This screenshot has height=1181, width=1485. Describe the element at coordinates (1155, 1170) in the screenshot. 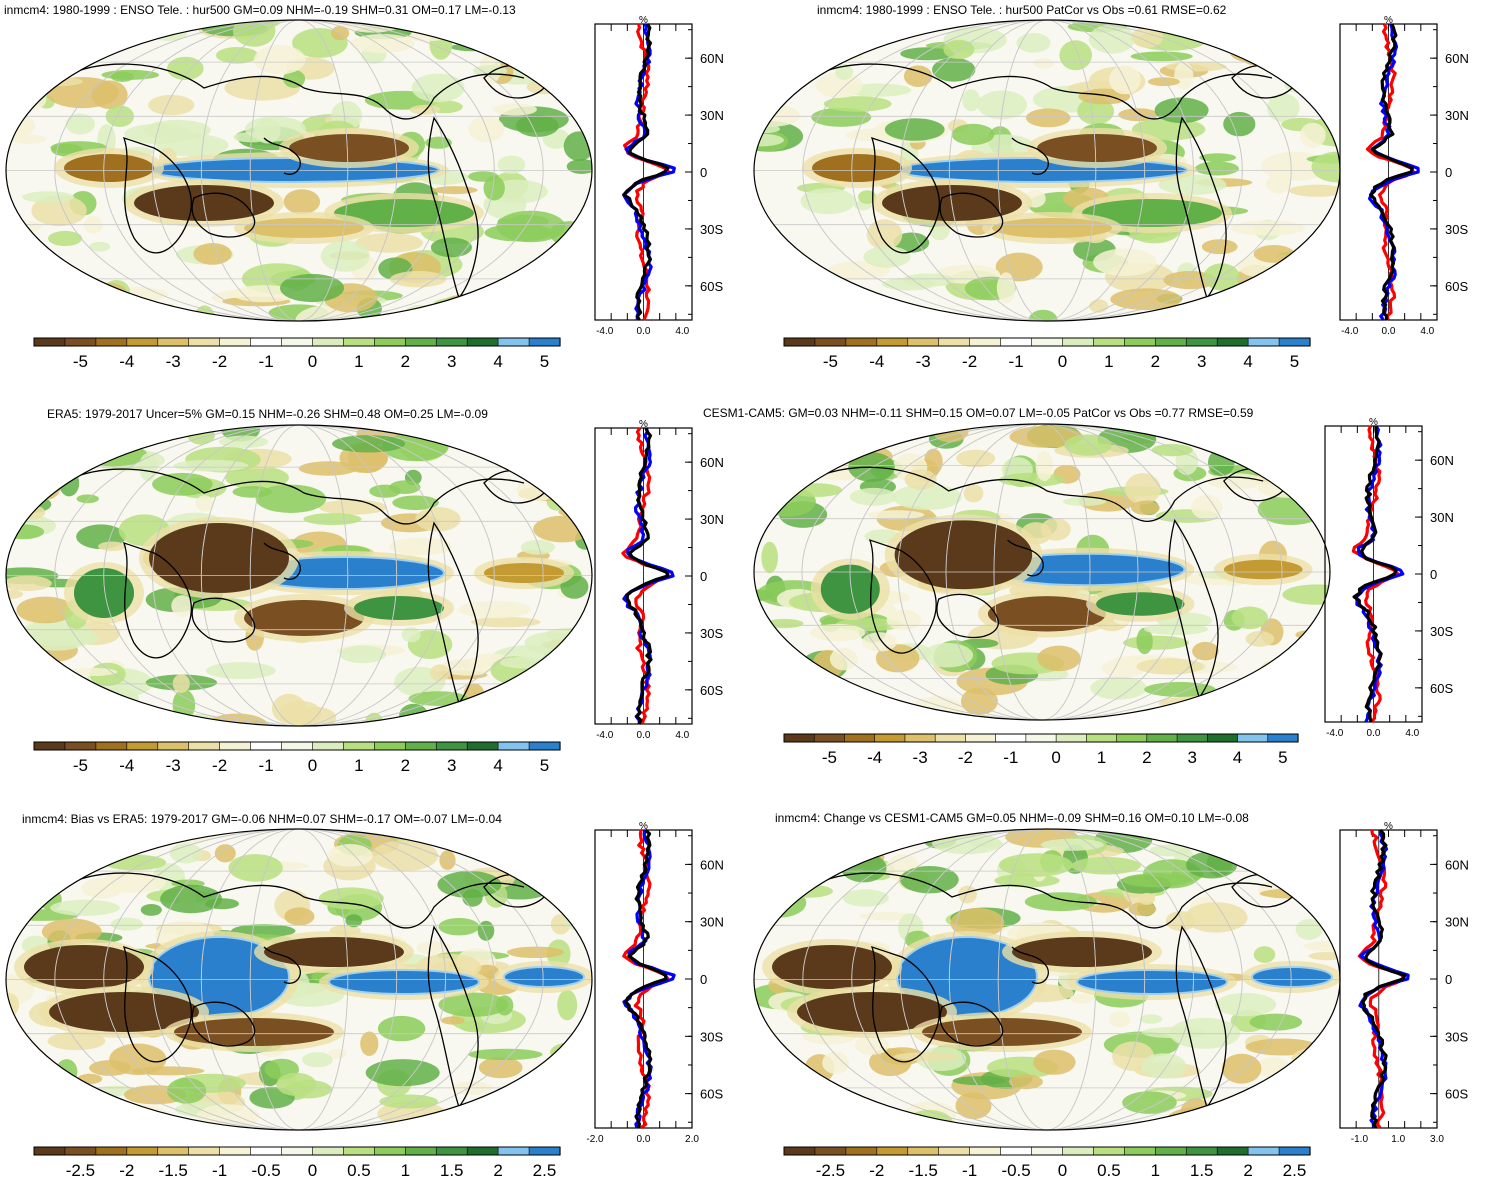

I see `colorbar-tick-label: 1` at that location.